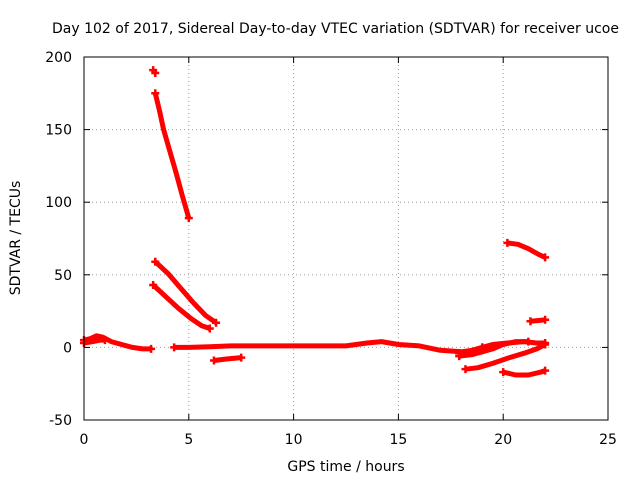 The width and height of the screenshot is (640, 480). Describe the element at coordinates (63, 276) in the screenshot. I see `y-tick-label: 50` at that location.